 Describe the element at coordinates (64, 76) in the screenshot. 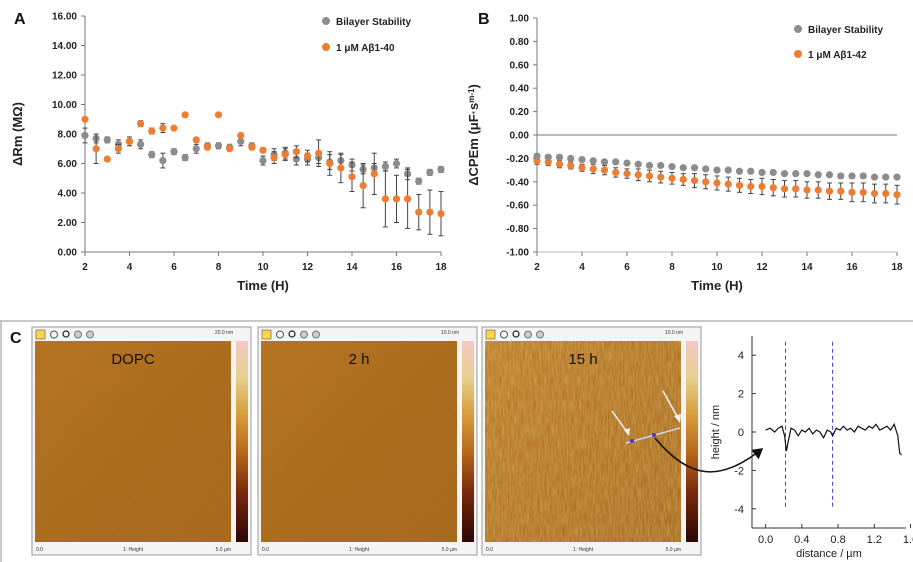

I see `y-tick-label: 12.00` at that location.